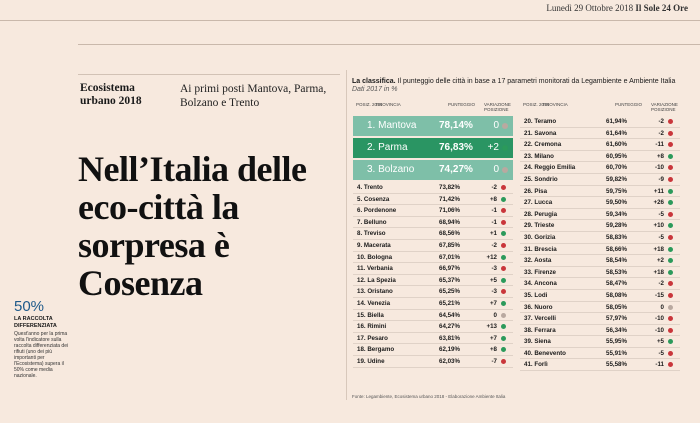 The height and width of the screenshot is (423, 700). What do you see at coordinates (660, 342) in the screenshot?
I see `row-var: +5` at bounding box center [660, 342].